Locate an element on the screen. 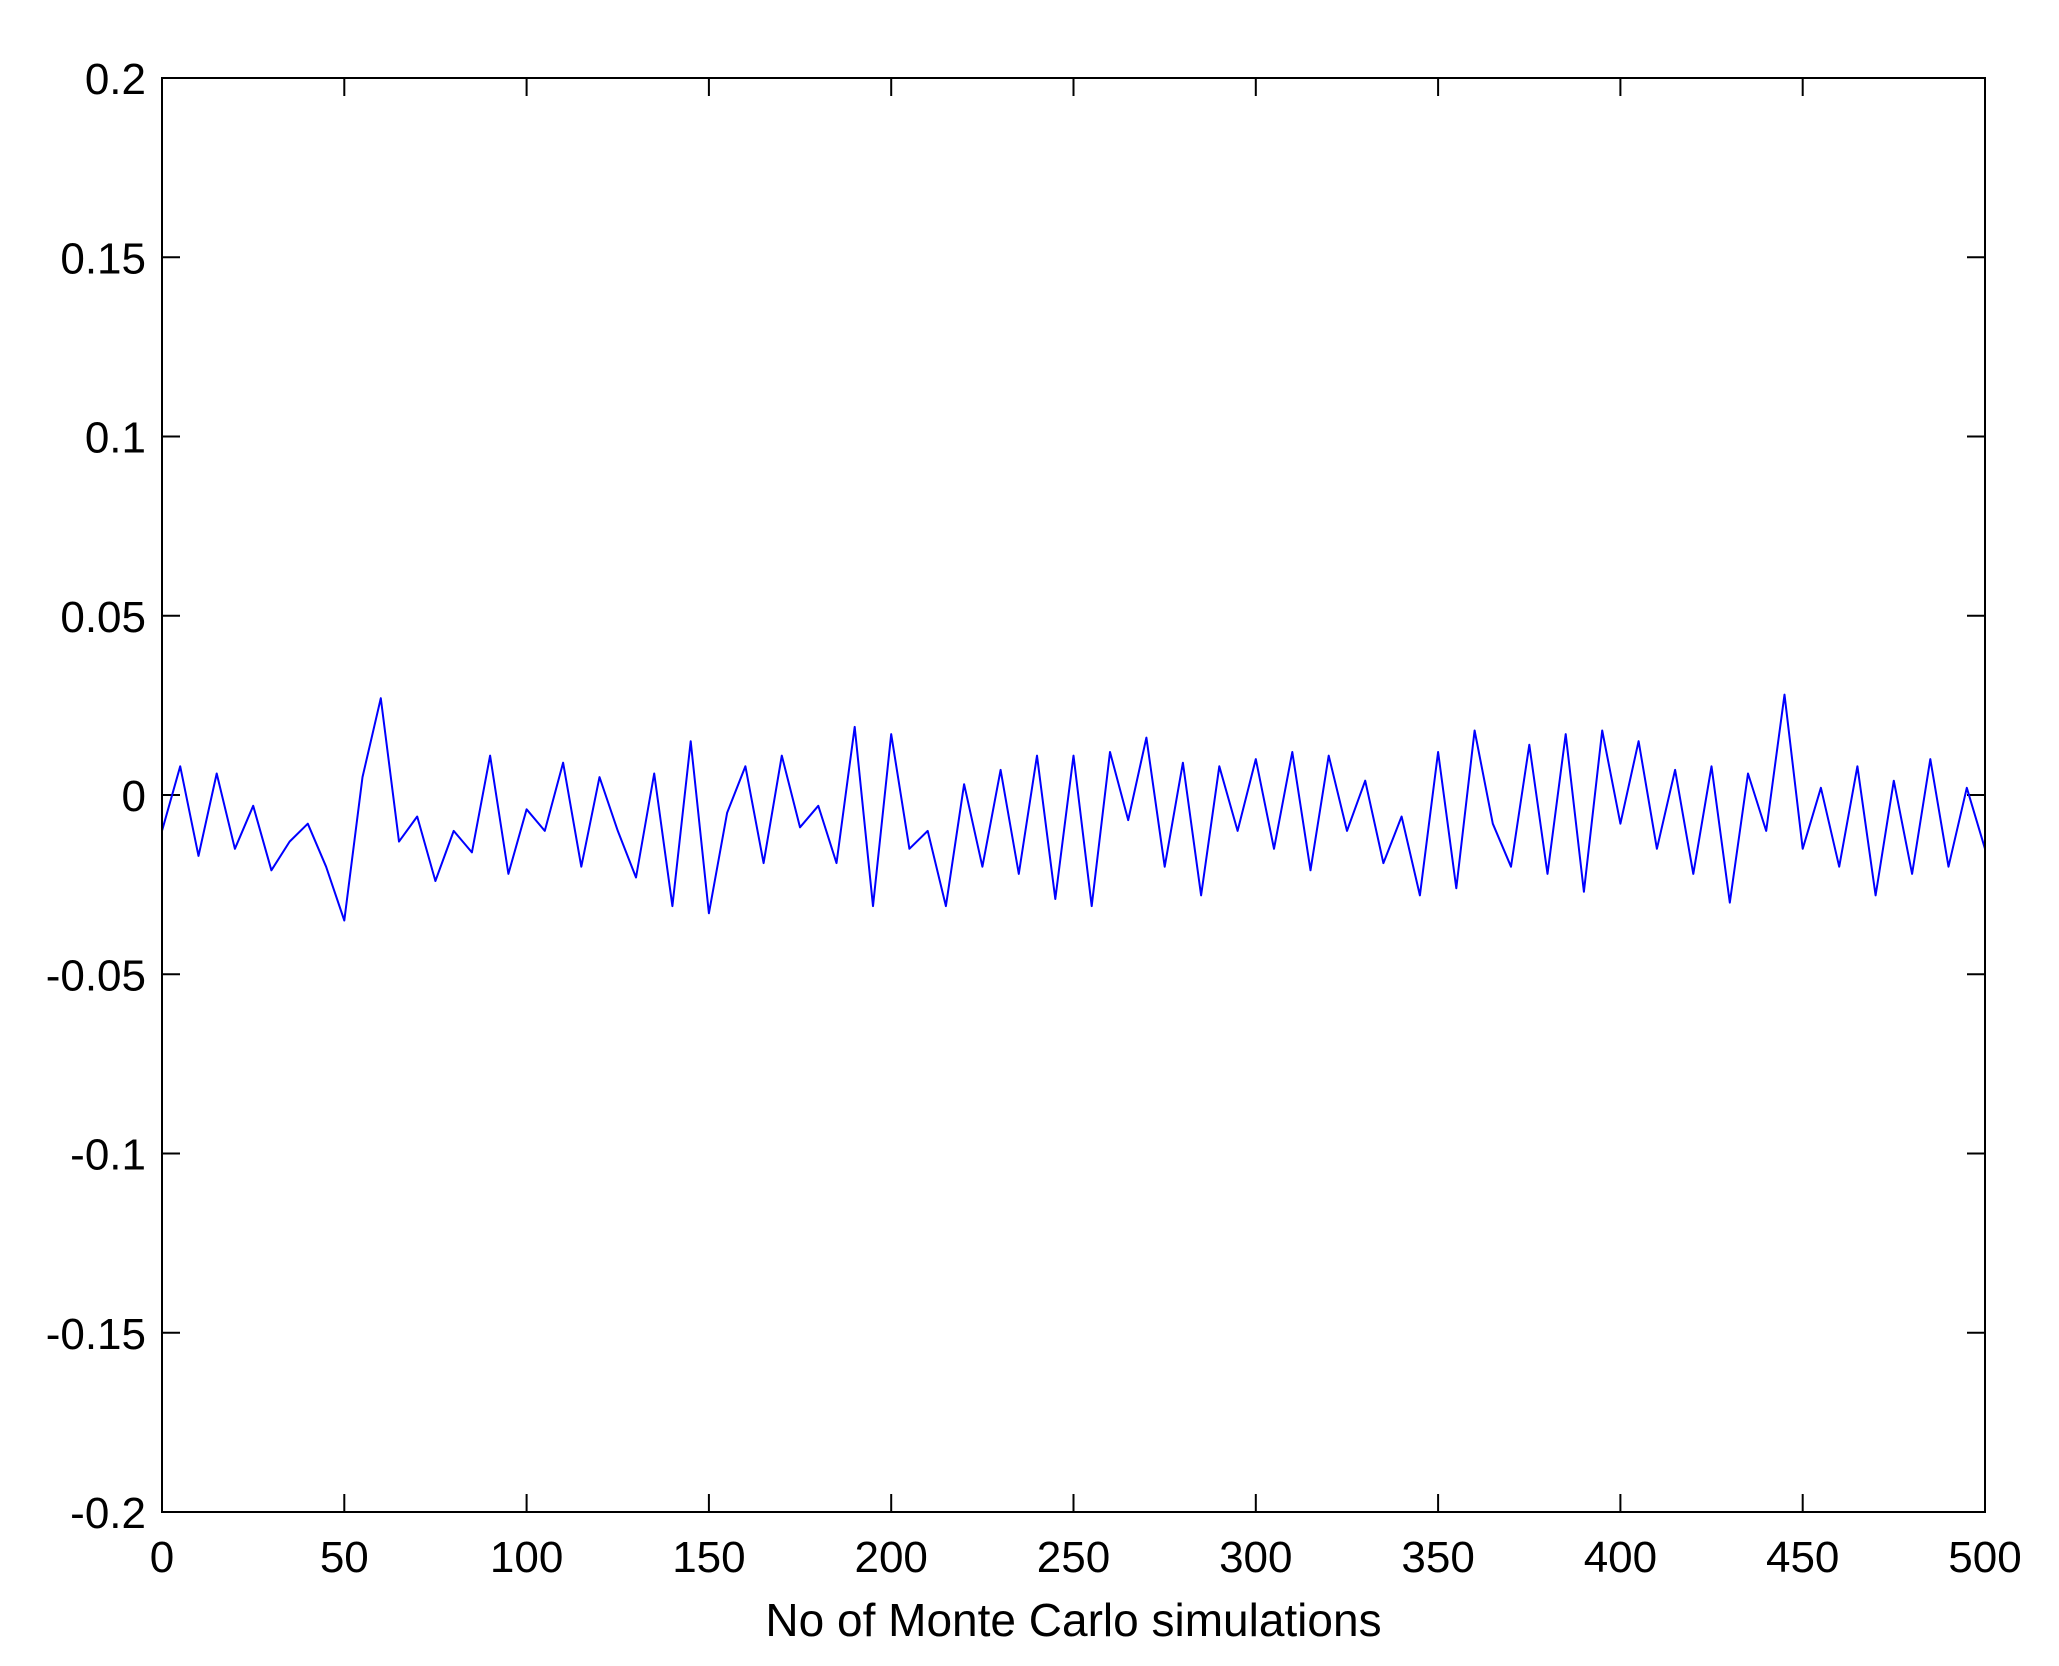 The height and width of the screenshot is (1666, 2059). y-tick-label: 0.05 is located at coordinates (103, 617).